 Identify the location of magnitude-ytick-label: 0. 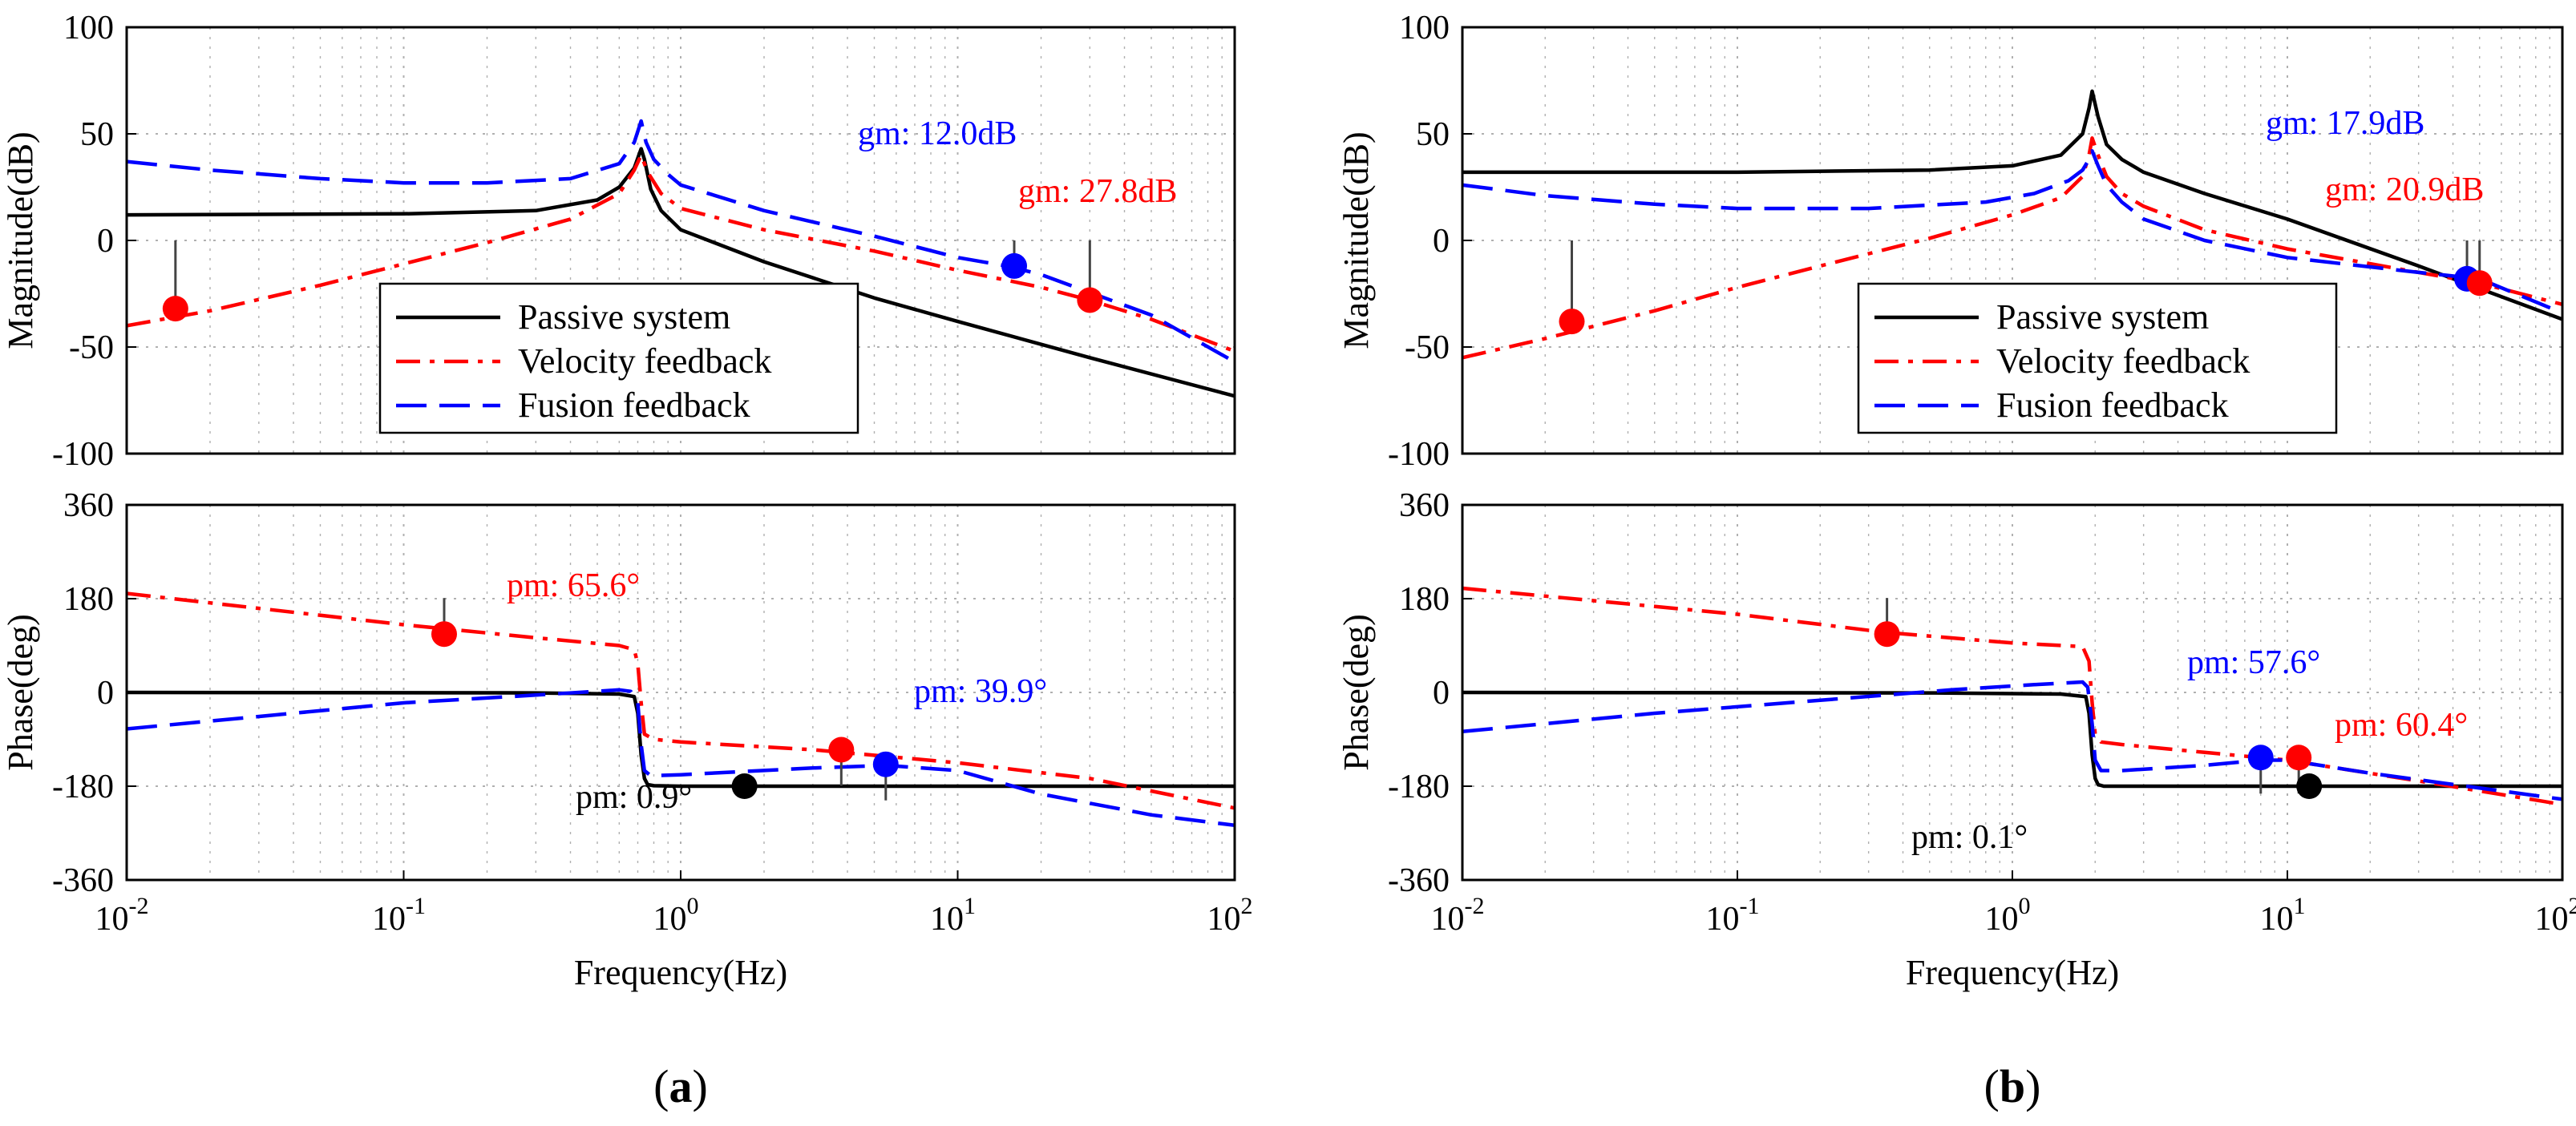
(105, 241).